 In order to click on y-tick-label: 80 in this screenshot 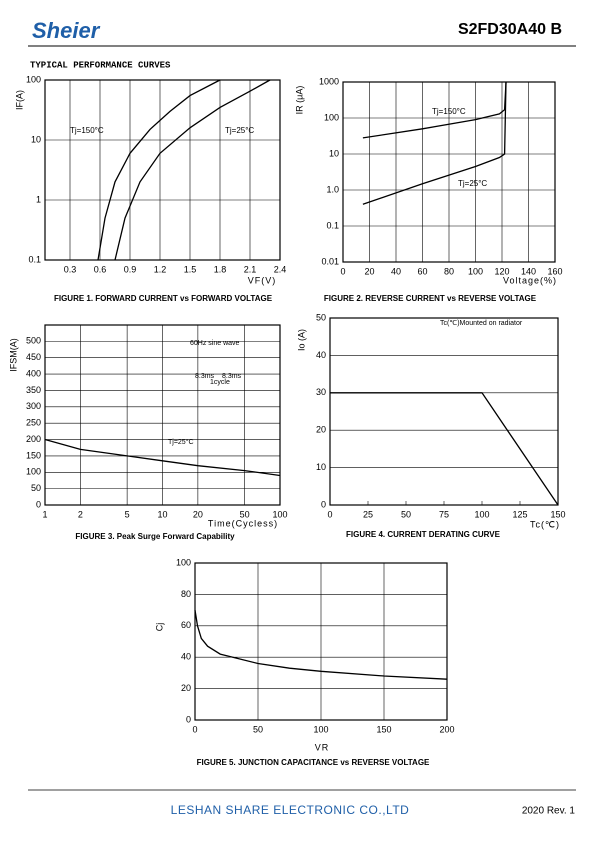, I will do `click(186, 594)`.